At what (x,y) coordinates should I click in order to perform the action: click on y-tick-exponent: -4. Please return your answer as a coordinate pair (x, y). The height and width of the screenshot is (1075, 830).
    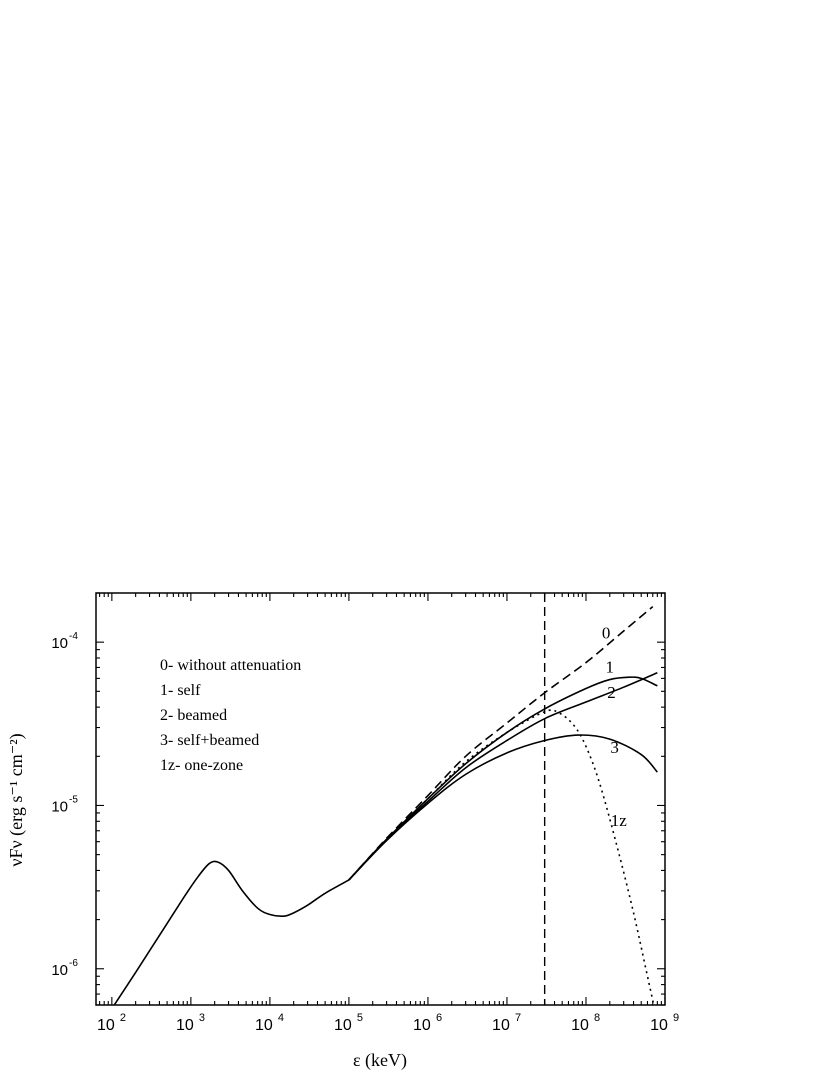
    Looking at the image, I should click on (73, 636).